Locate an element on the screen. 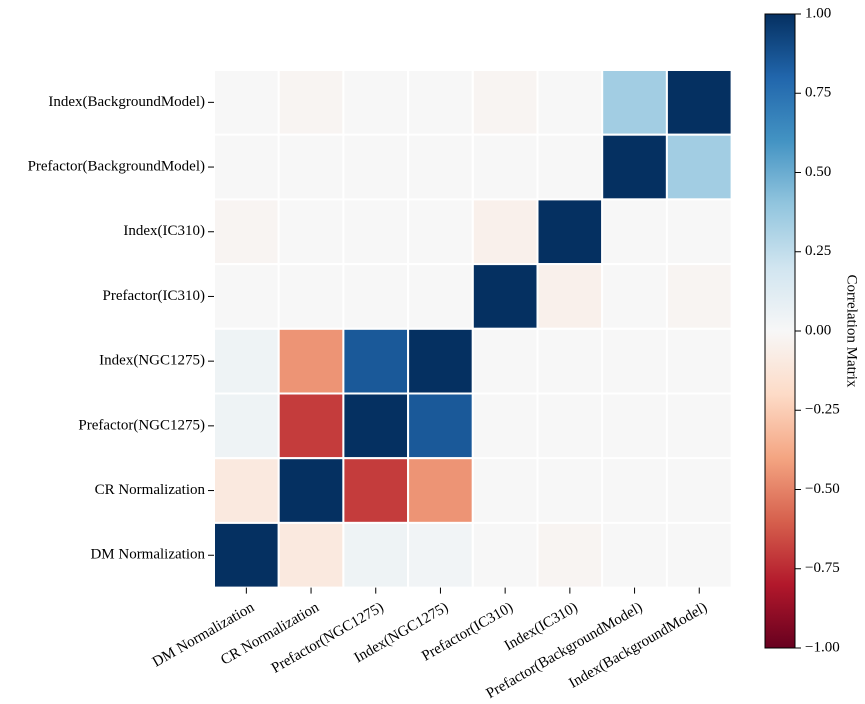 The width and height of the screenshot is (865, 704). colorbar-gradient is located at coordinates (780, 331).